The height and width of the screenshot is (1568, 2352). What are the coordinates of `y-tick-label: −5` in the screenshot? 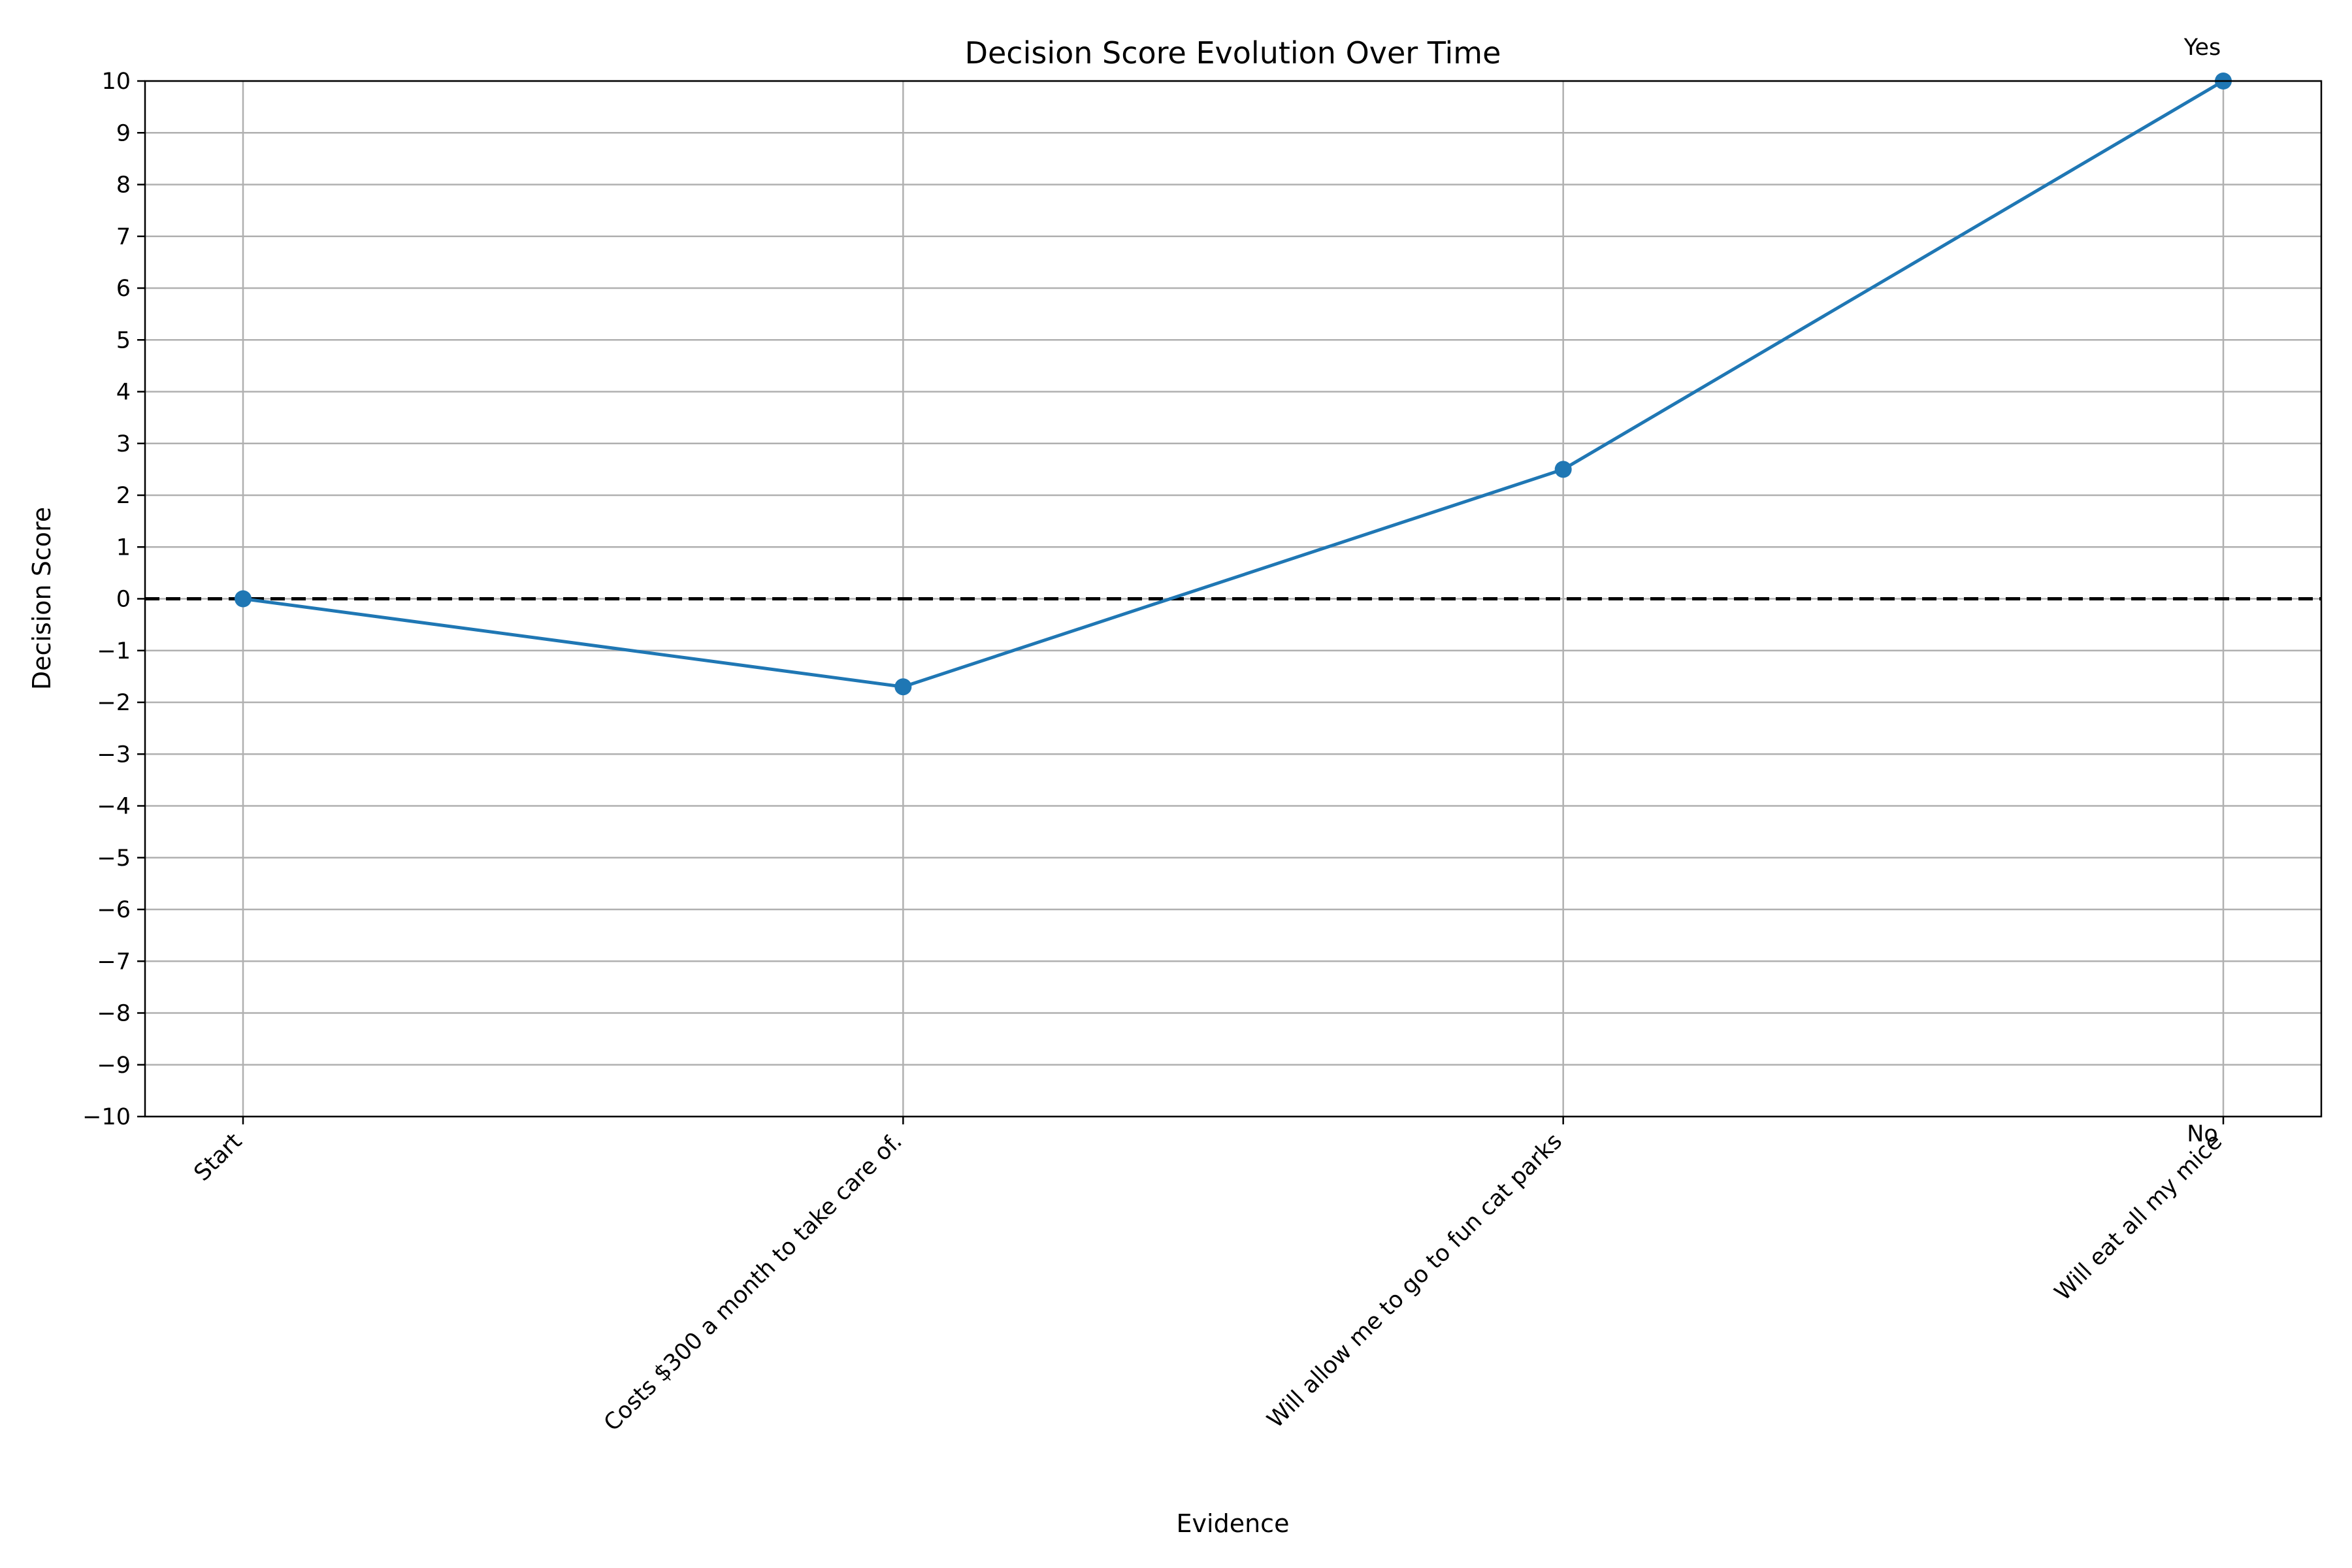 It's located at (114, 858).